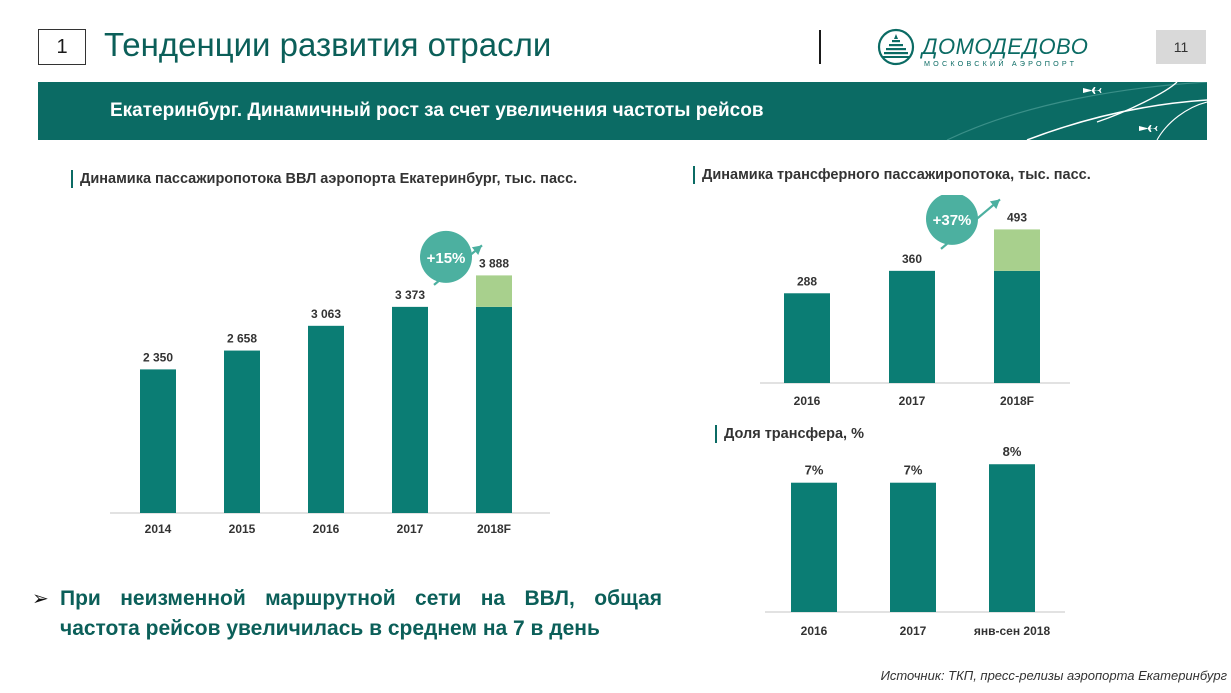  What do you see at coordinates (410, 295) in the screenshot?
I see `data-label: 3 373` at bounding box center [410, 295].